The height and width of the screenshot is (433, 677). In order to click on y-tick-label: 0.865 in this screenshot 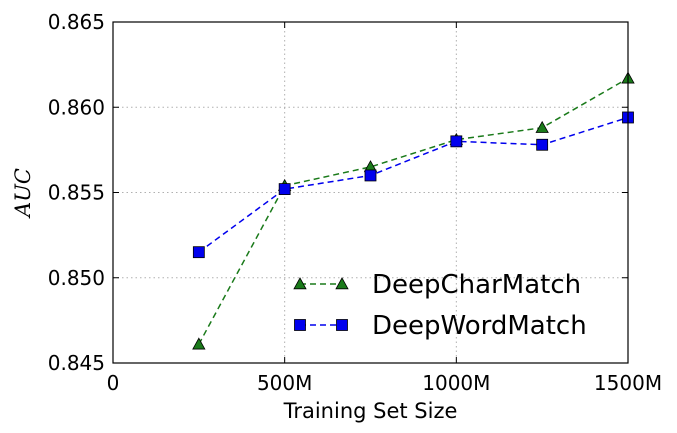, I will do `click(76, 22)`.